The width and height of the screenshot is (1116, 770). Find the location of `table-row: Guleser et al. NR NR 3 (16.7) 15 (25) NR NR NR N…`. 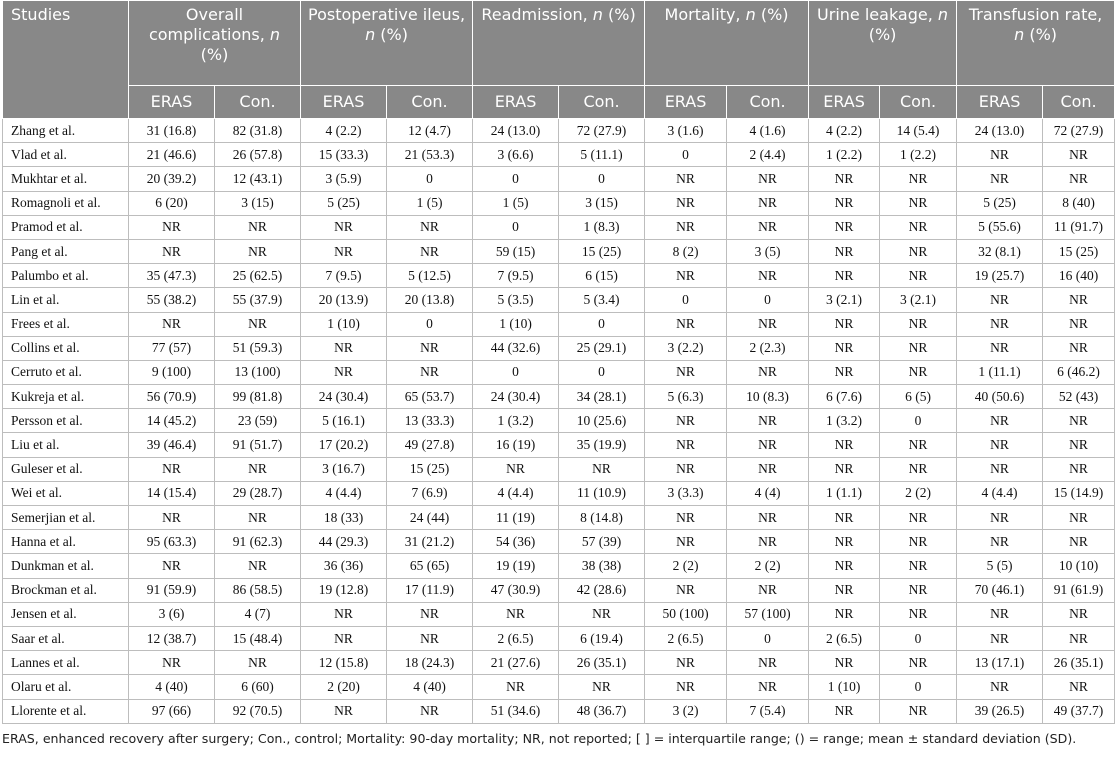

table-row: Guleser et al. NR NR 3 (16.7) 15 (25) NR NR NR N… is located at coordinates (559, 469).